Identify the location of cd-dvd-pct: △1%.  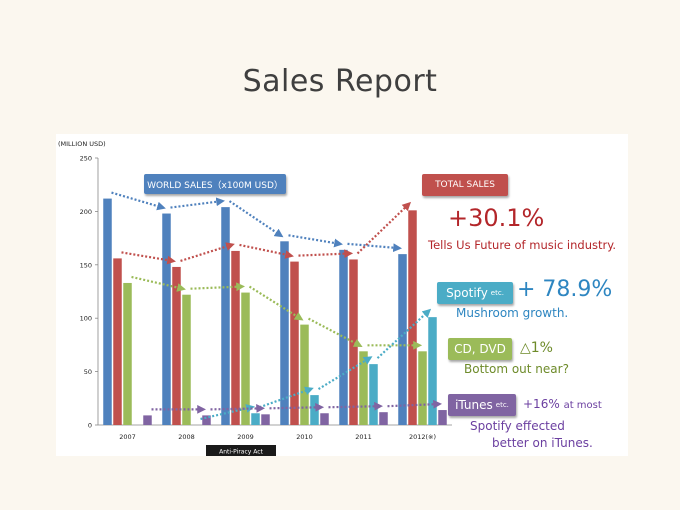
(536, 348).